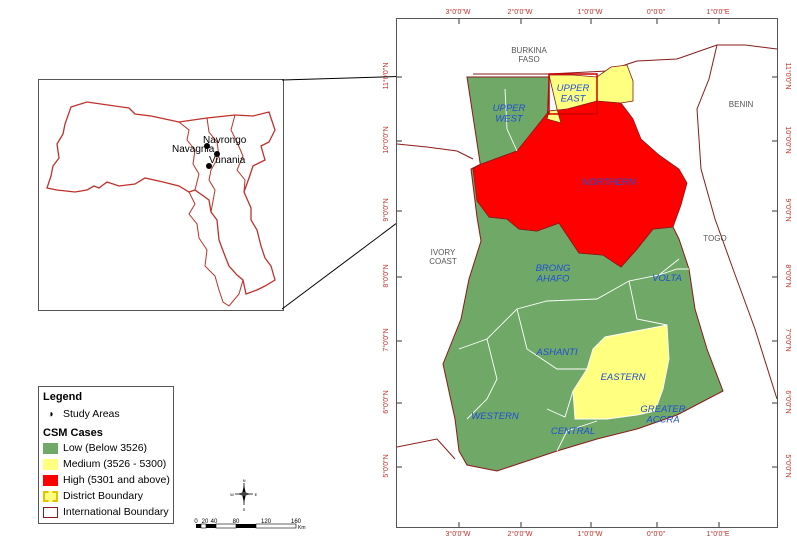 Image resolution: width=797 pixels, height=546 pixels. I want to click on lon-label-top: 1°0'0"E, so click(718, 12).